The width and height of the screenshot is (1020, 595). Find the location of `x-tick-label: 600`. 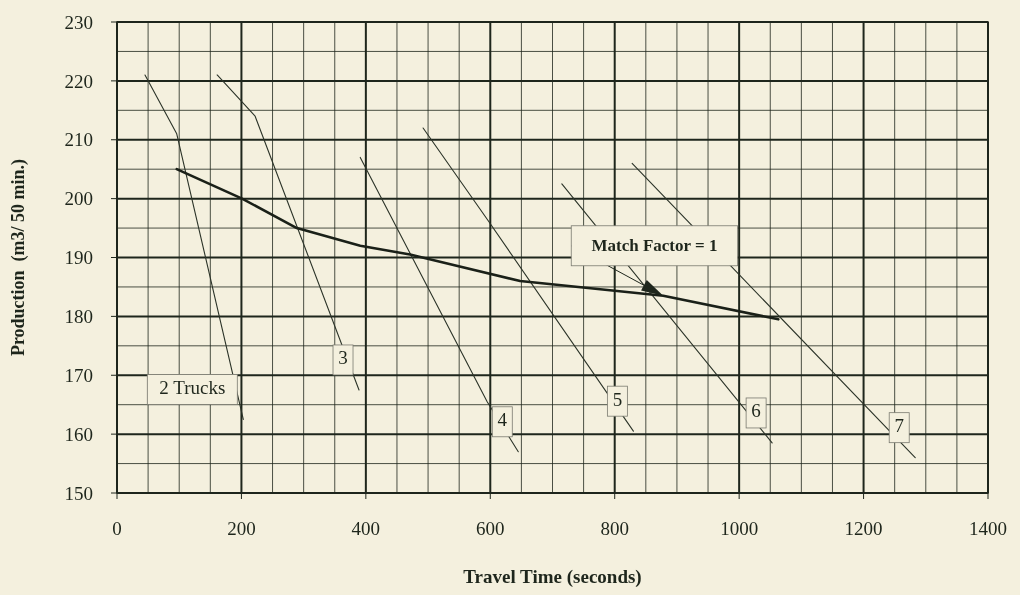

x-tick-label: 600 is located at coordinates (490, 528).